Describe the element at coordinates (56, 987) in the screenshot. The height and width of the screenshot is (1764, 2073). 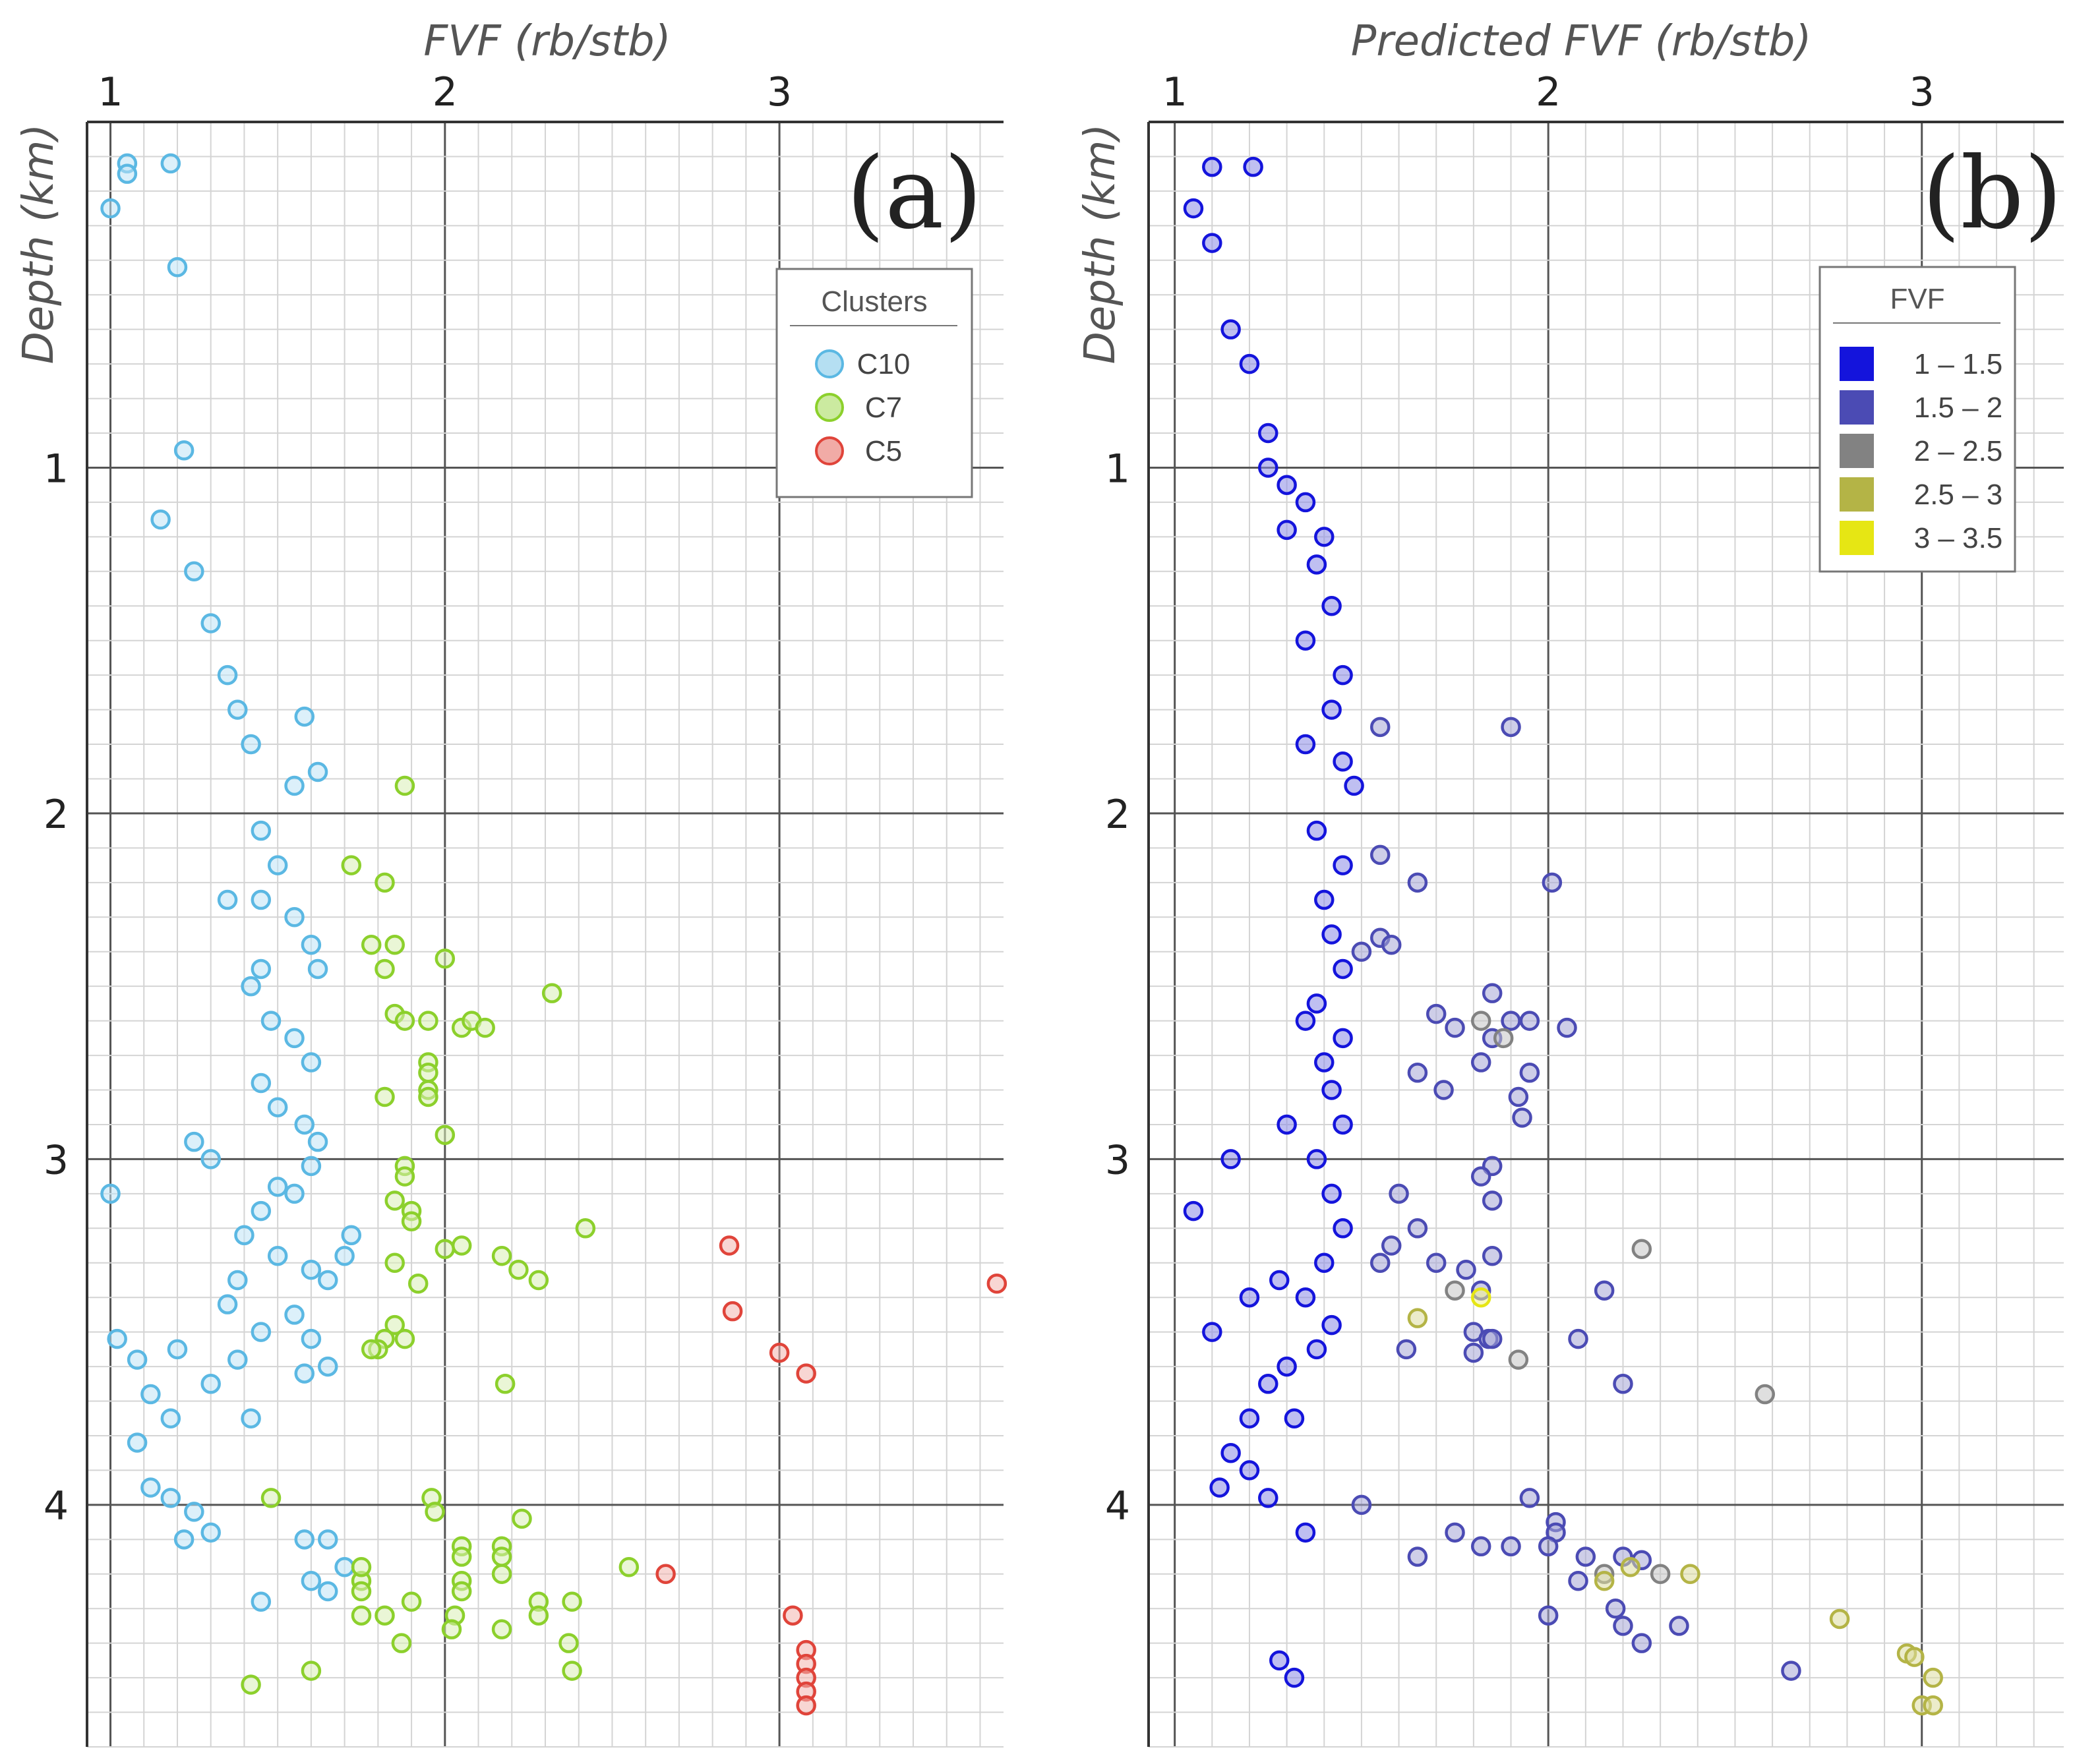
I see `y-tick-labels-a: 1 2 3 4` at that location.